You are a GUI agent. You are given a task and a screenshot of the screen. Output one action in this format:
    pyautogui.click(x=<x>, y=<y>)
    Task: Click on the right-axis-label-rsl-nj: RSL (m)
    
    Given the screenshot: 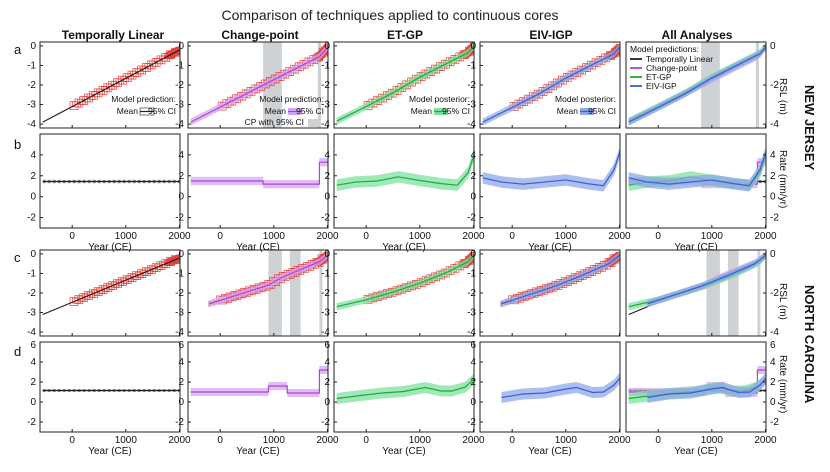 What is the action you would take?
    pyautogui.click(x=782, y=96)
    